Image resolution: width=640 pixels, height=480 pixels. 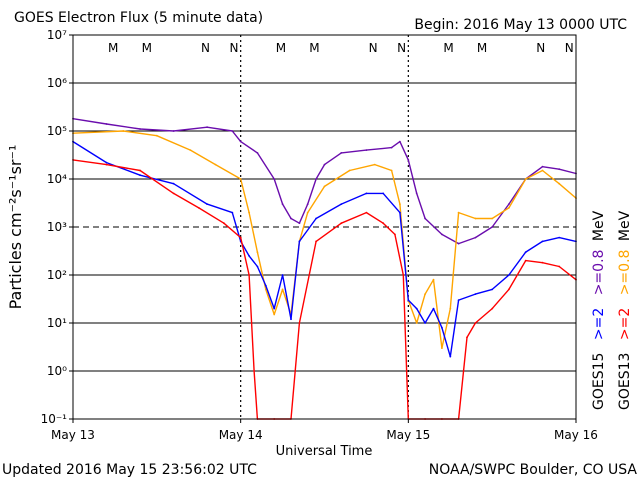 What do you see at coordinates (57, 179) in the screenshot?
I see `y-tick-label: 10⁴` at bounding box center [57, 179].